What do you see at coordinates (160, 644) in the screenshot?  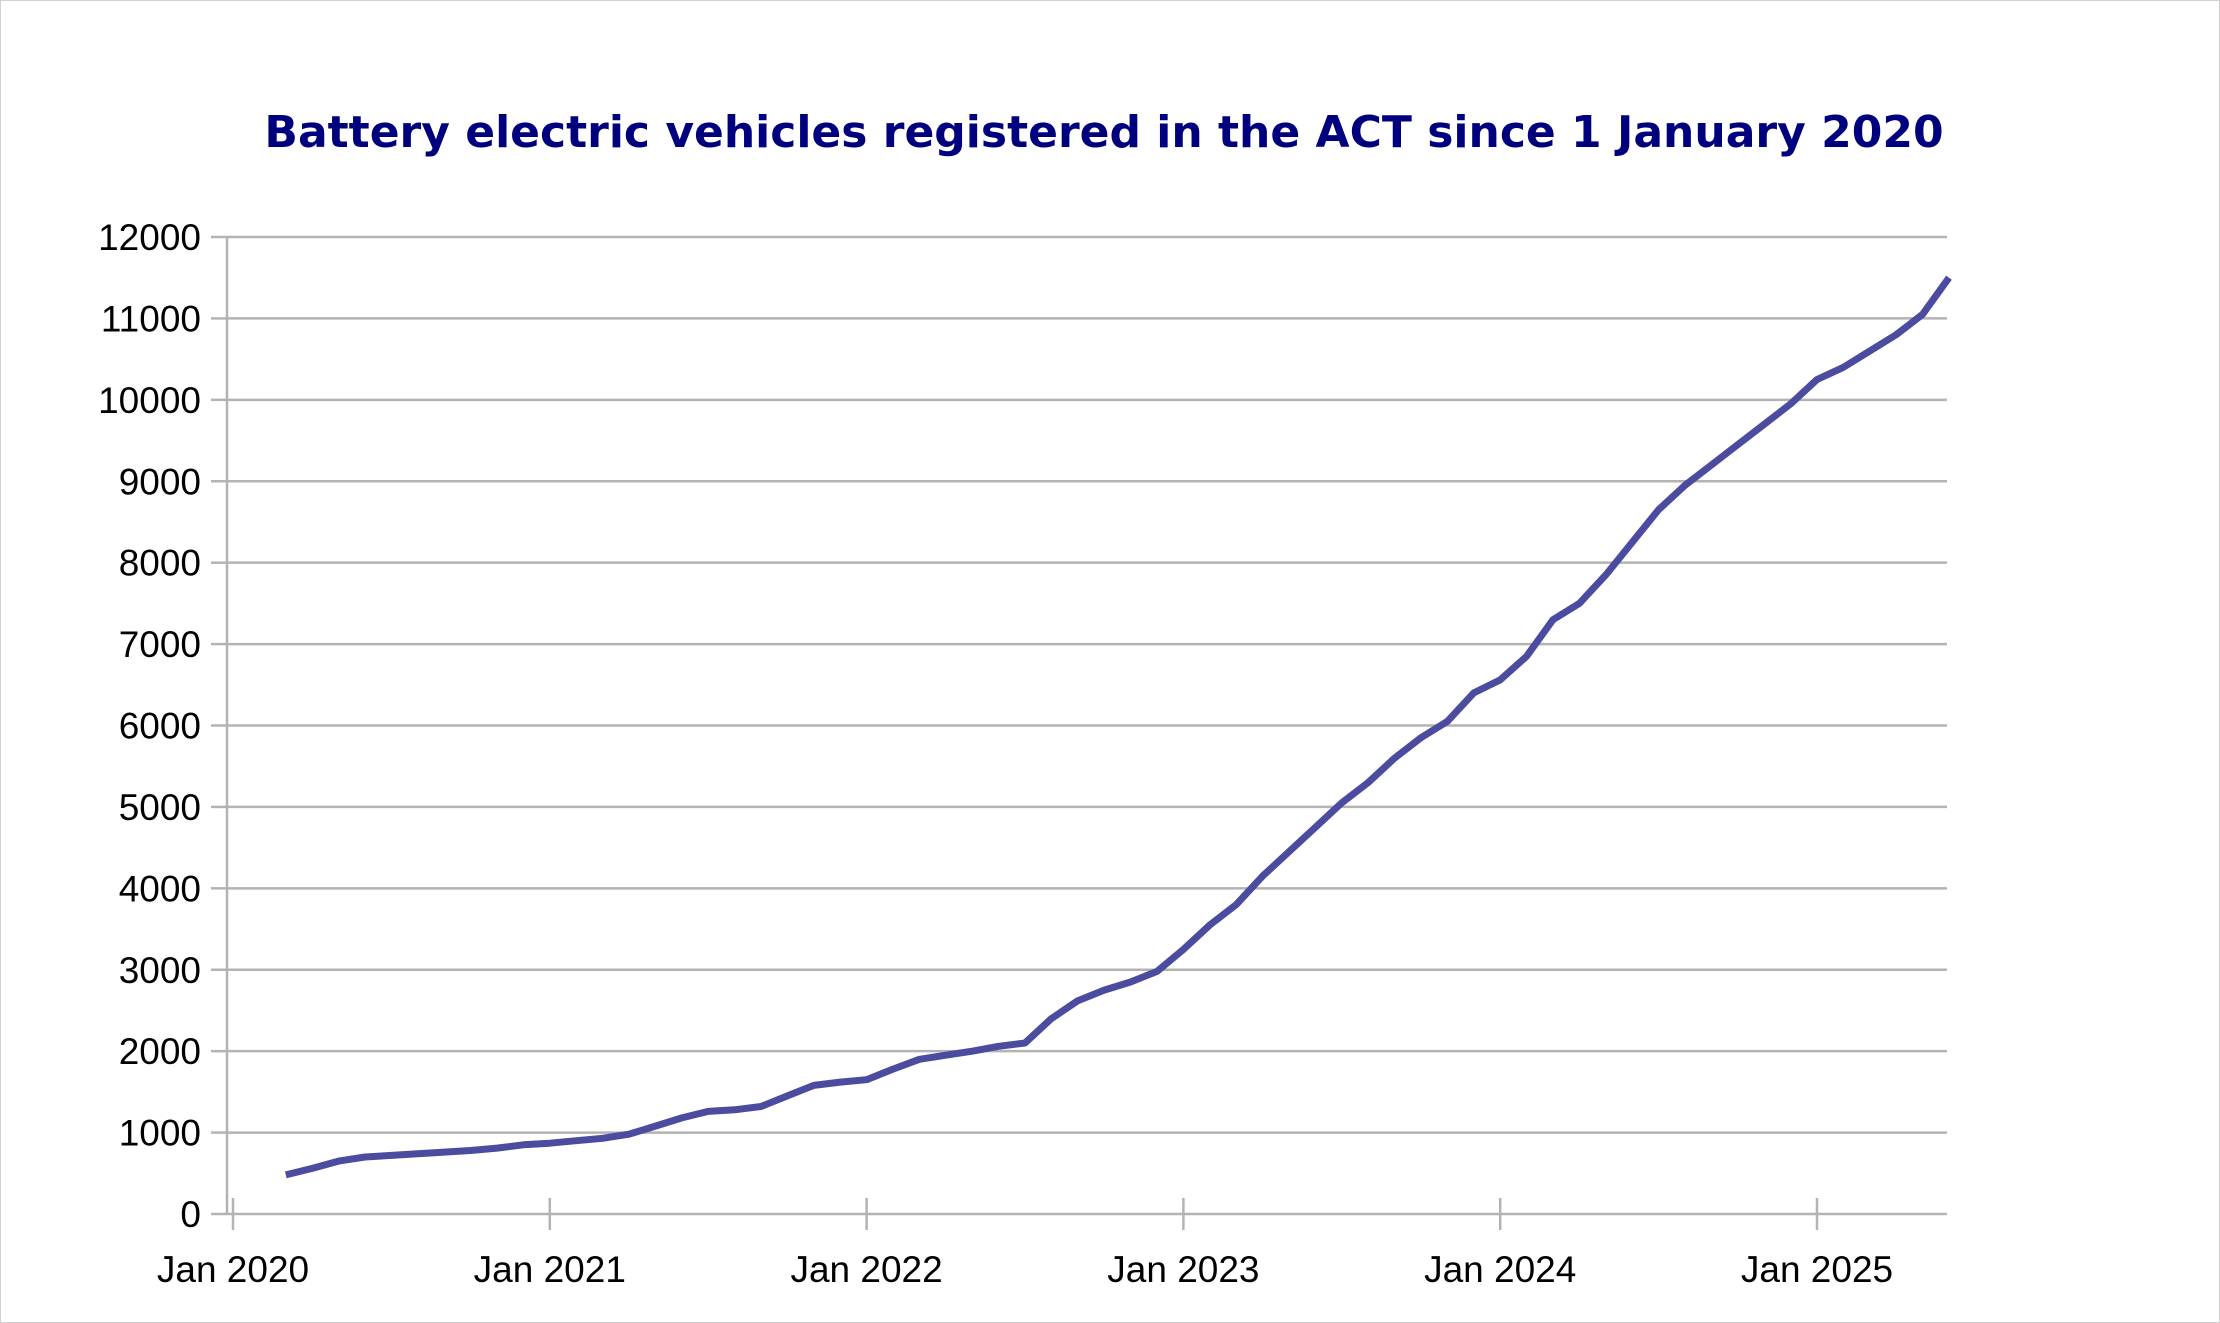 I see `y-tick-label: 7000` at bounding box center [160, 644].